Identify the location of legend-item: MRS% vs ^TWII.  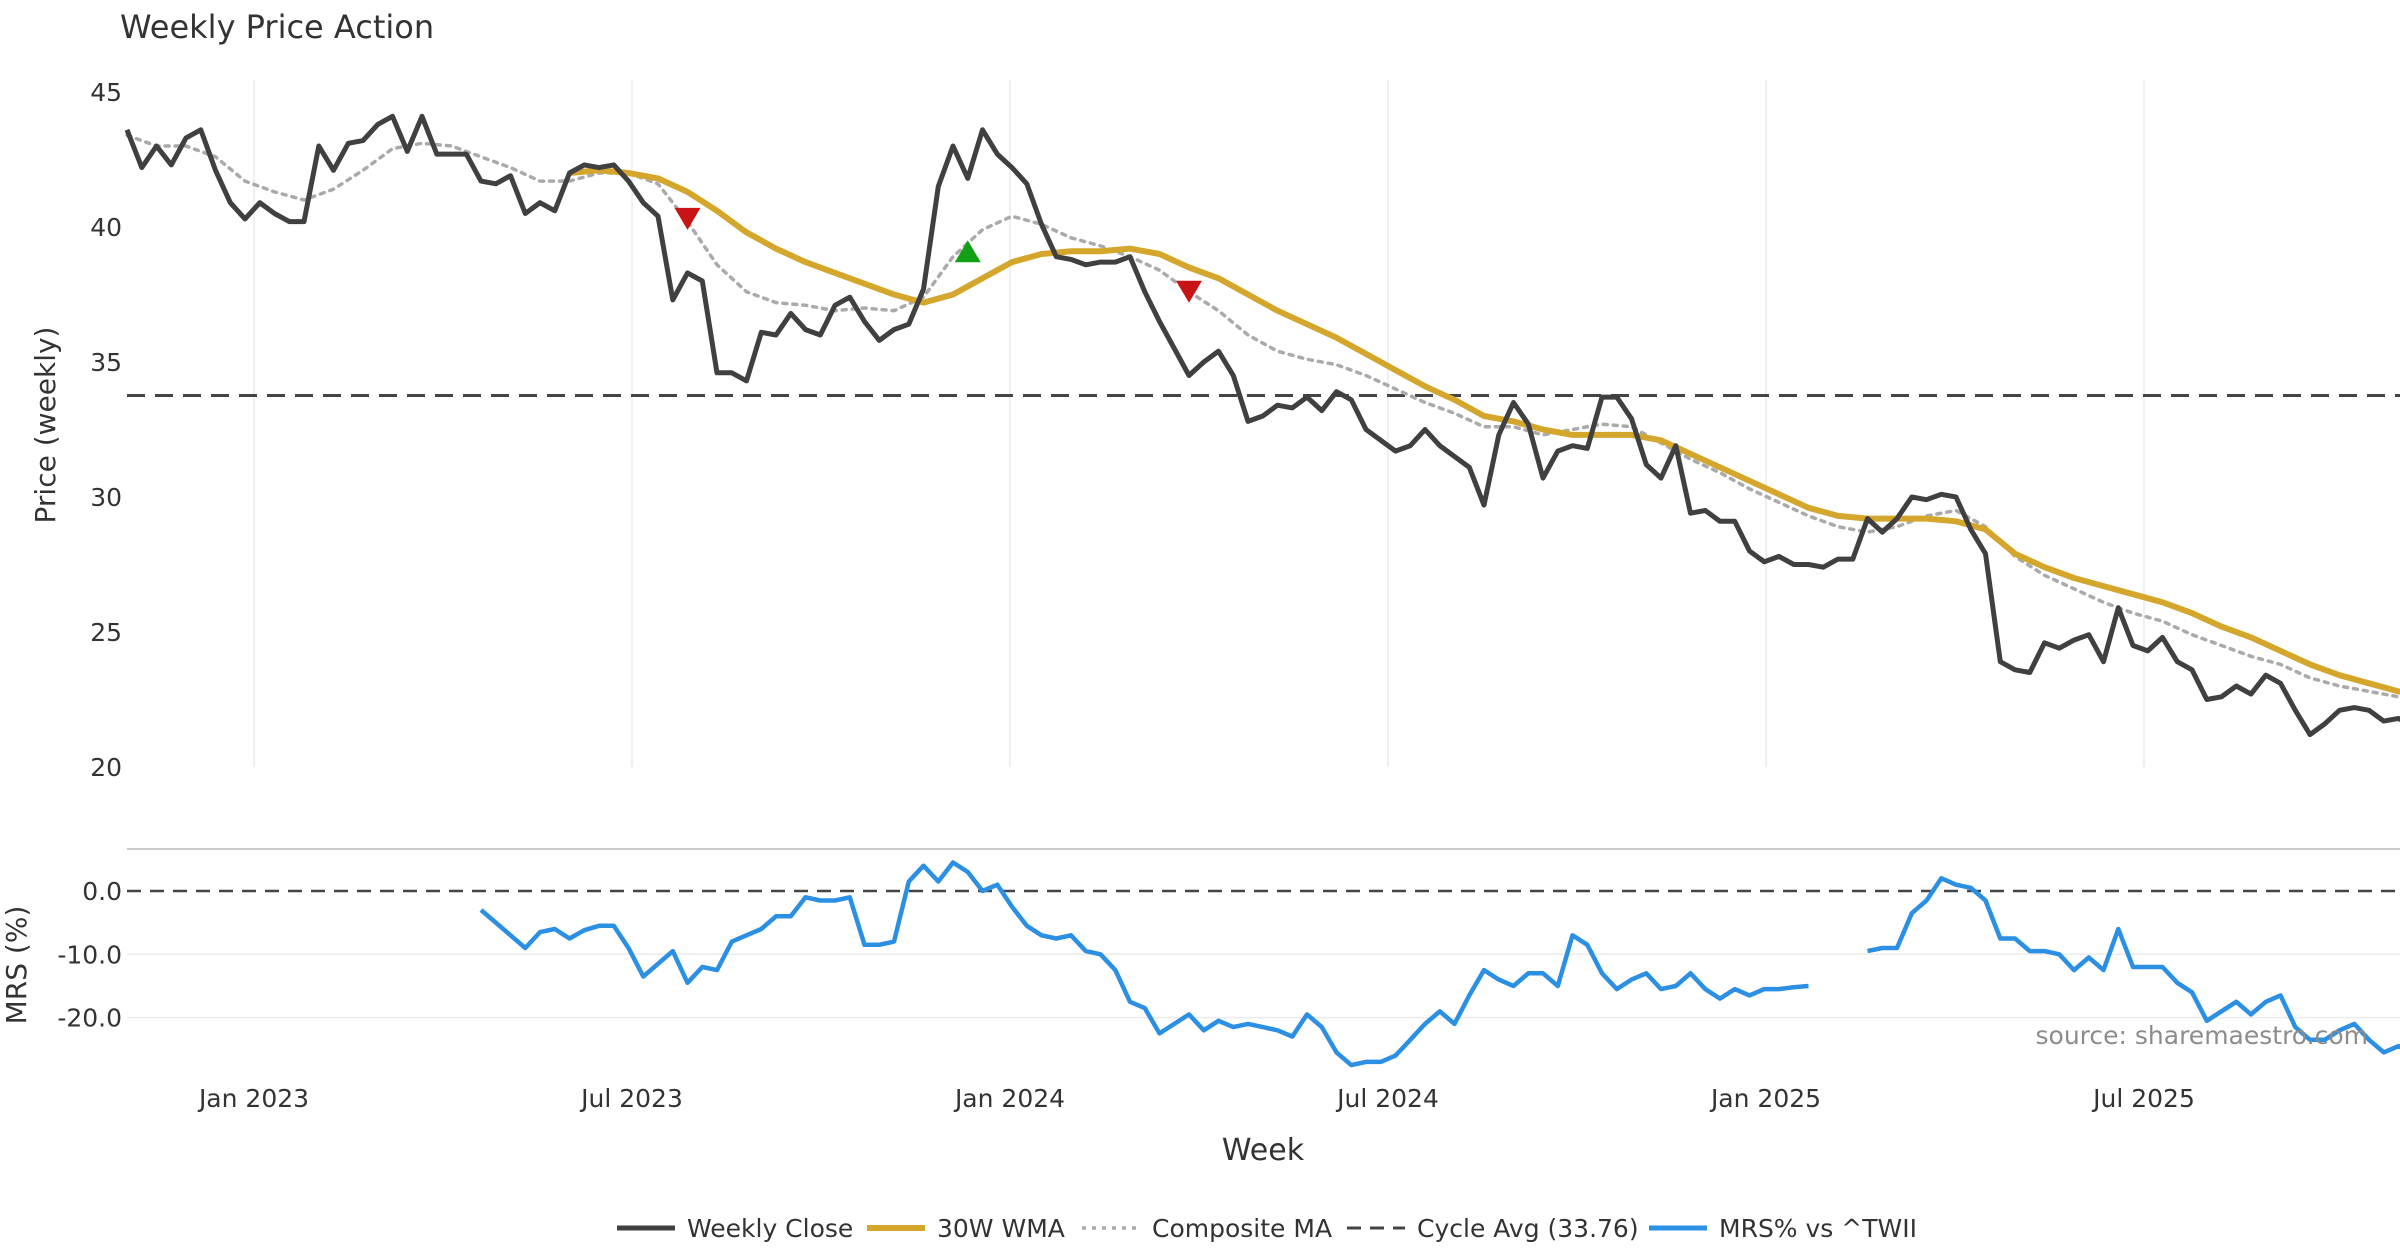
(1783, 1228).